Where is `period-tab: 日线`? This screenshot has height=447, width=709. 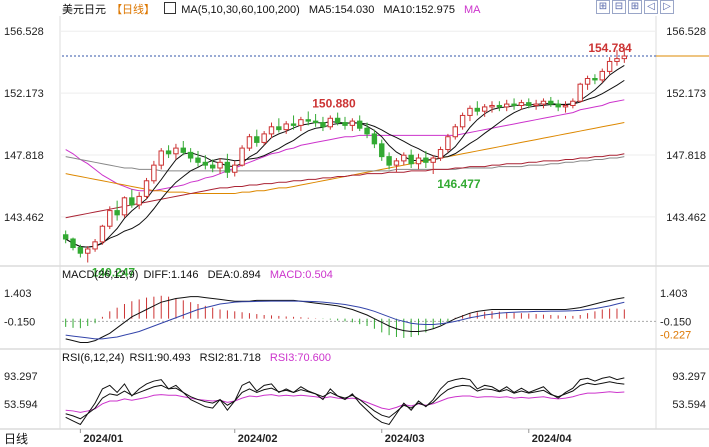
period-tab: 日线 is located at coordinates (19, 439).